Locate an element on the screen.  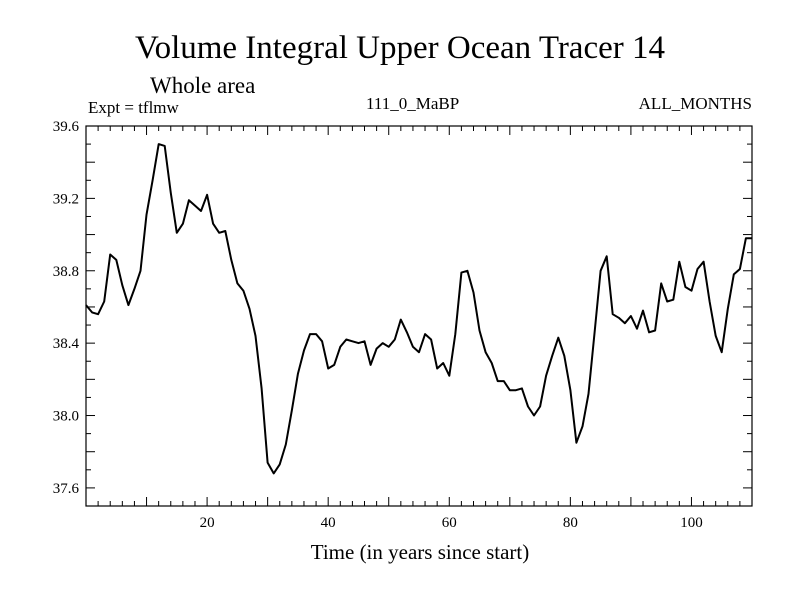
y-tick-label: 38.0 is located at coordinates (66, 417).